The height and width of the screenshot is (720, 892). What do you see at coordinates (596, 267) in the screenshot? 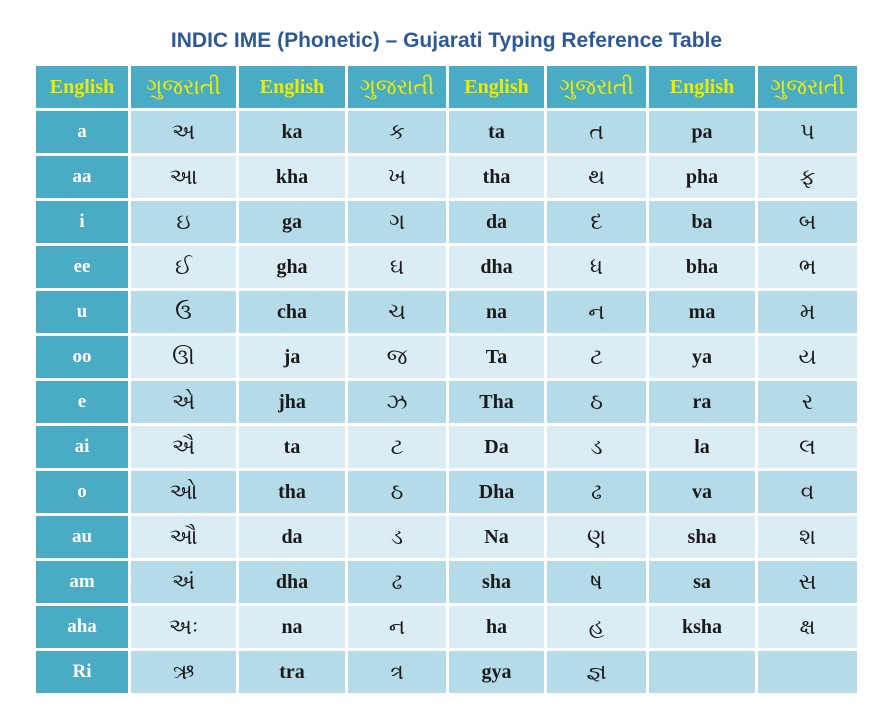
I see `gujarati-cell: ધ` at bounding box center [596, 267].